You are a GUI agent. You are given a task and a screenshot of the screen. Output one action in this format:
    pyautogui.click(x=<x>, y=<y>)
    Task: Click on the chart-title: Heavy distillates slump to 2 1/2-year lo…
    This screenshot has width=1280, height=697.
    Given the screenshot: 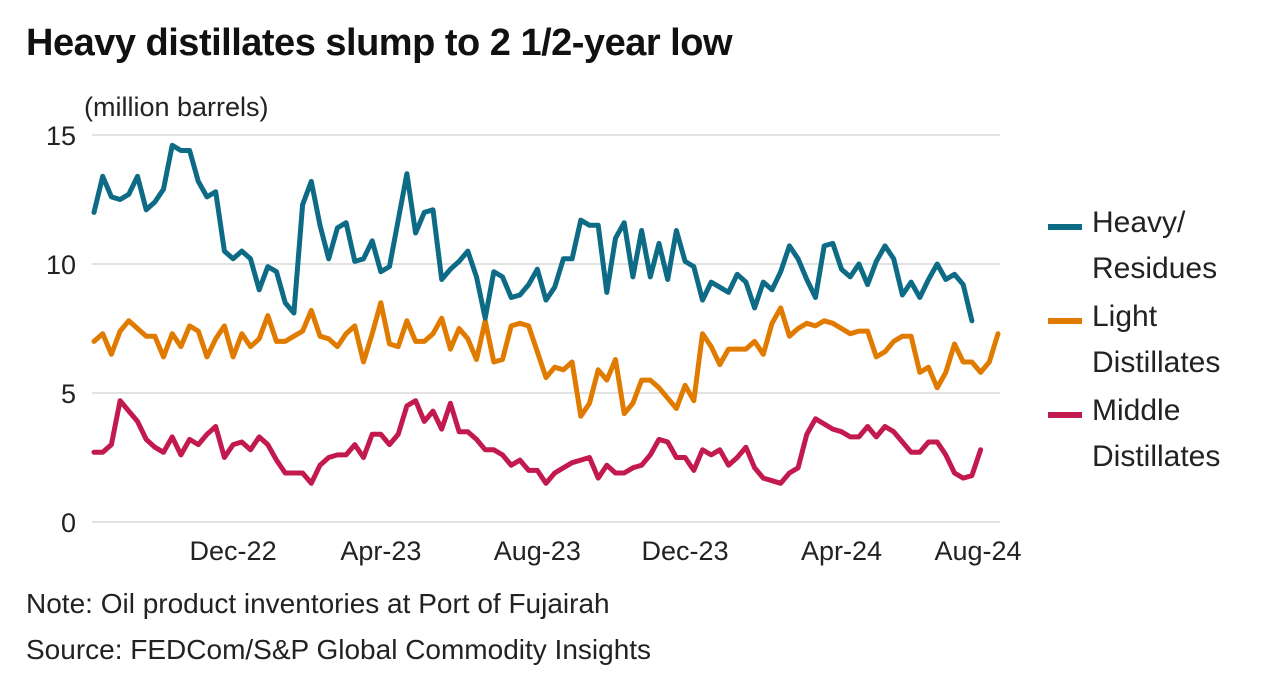 What is the action you would take?
    pyautogui.click(x=379, y=43)
    